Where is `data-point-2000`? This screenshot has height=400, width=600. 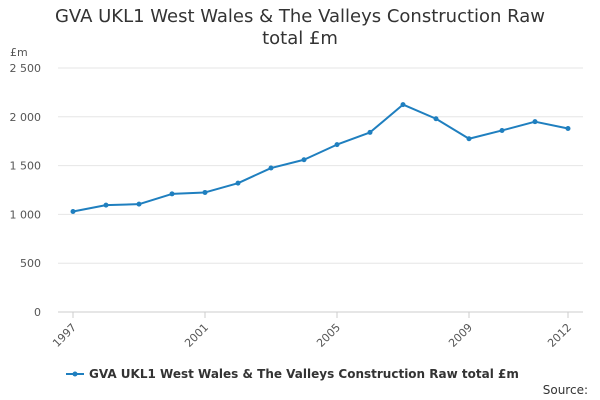
data-point-2000 is located at coordinates (172, 194).